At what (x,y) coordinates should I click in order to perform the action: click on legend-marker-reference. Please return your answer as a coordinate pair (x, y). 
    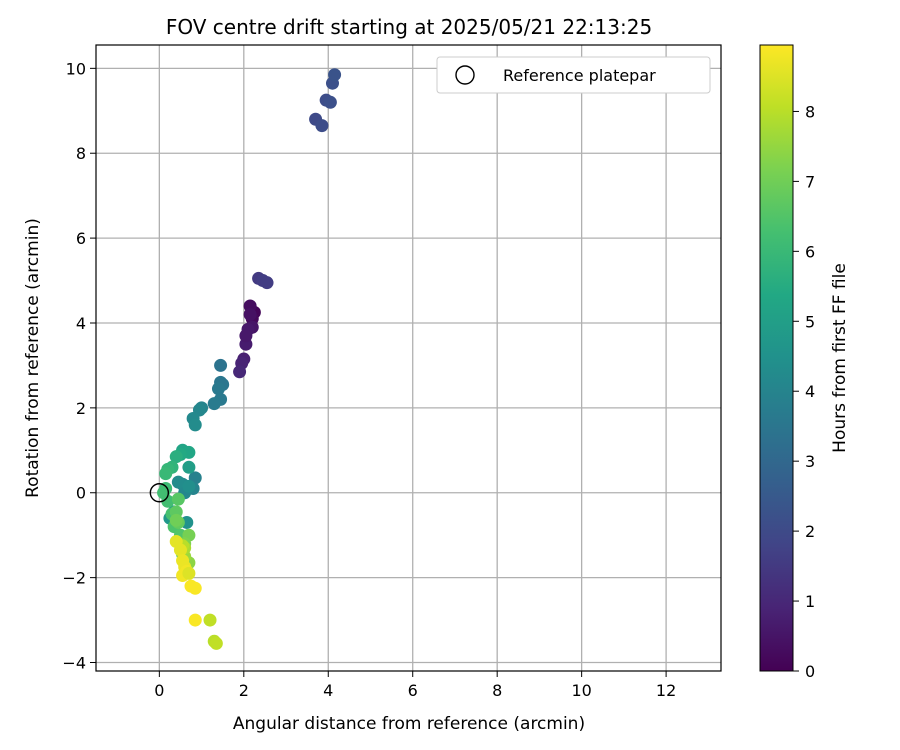
    Looking at the image, I should click on (465, 75).